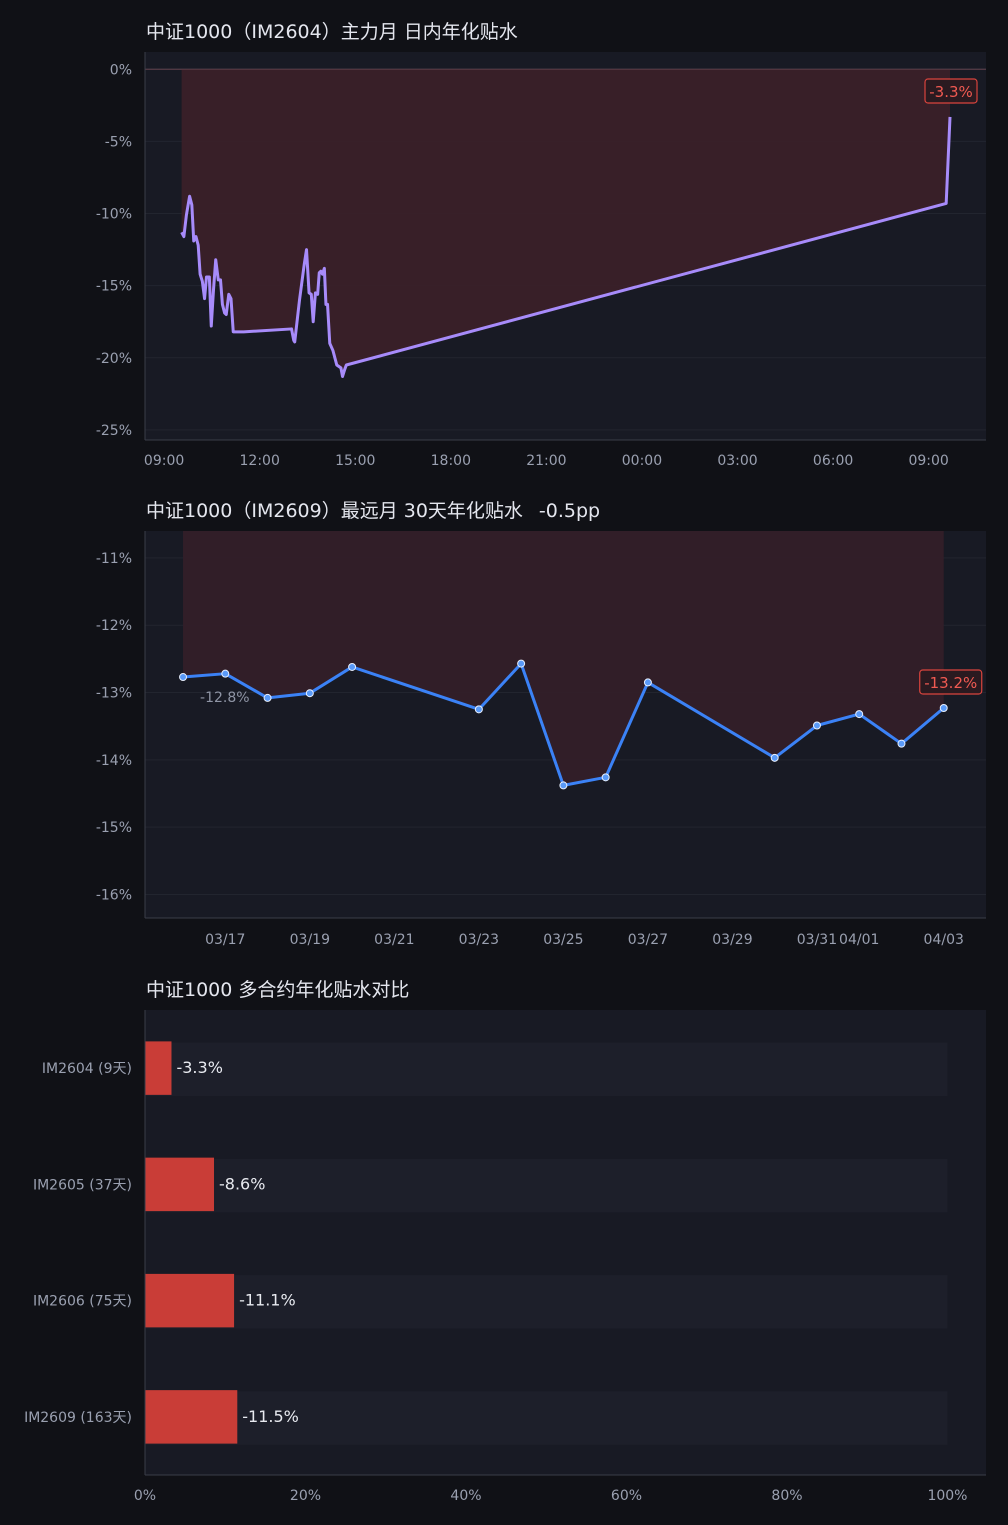  I want to click on chart3-category-label: IM2604 (9天), so click(87, 1069).